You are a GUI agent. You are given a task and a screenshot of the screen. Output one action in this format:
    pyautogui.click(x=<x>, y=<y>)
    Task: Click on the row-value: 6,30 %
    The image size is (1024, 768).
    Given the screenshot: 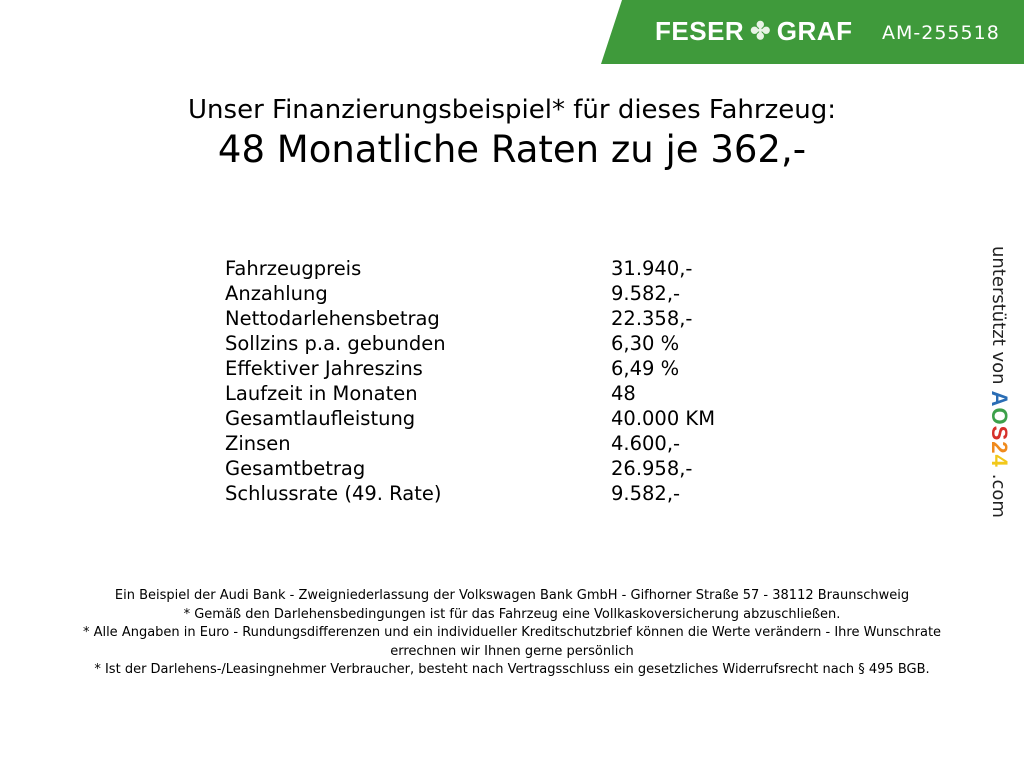 What is the action you would take?
    pyautogui.click(x=645, y=343)
    